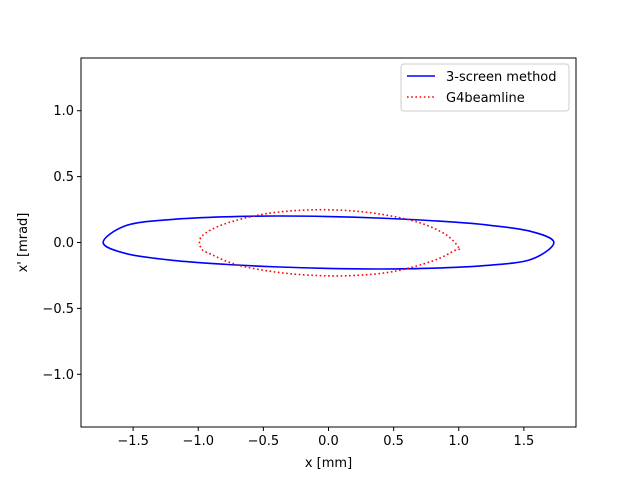 This screenshot has width=640, height=480. Describe the element at coordinates (328, 441) in the screenshot. I see `x-tick-label: 0.0` at that location.